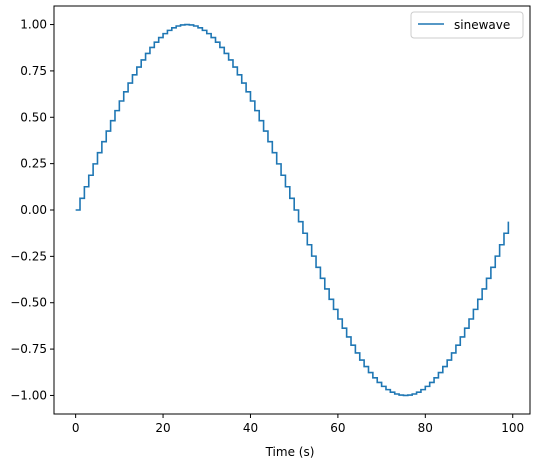 The image size is (534, 473). I want to click on x-axis-ticks: 0 20 40 60 80 100, so click(298, 424).